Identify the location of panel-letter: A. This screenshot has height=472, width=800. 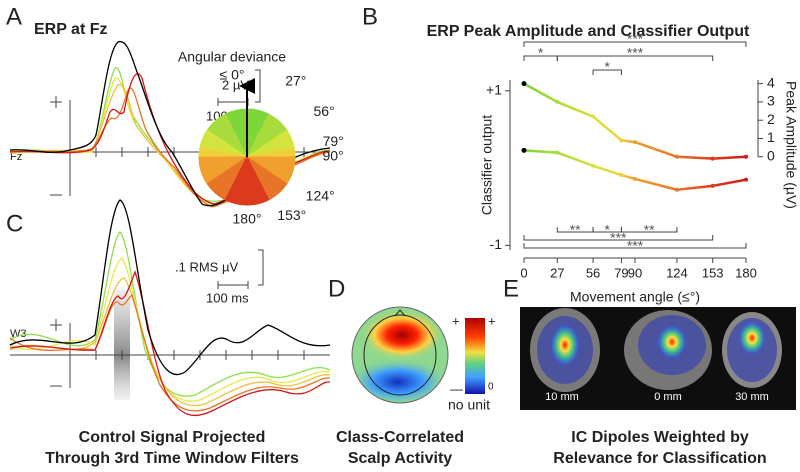
(14, 16).